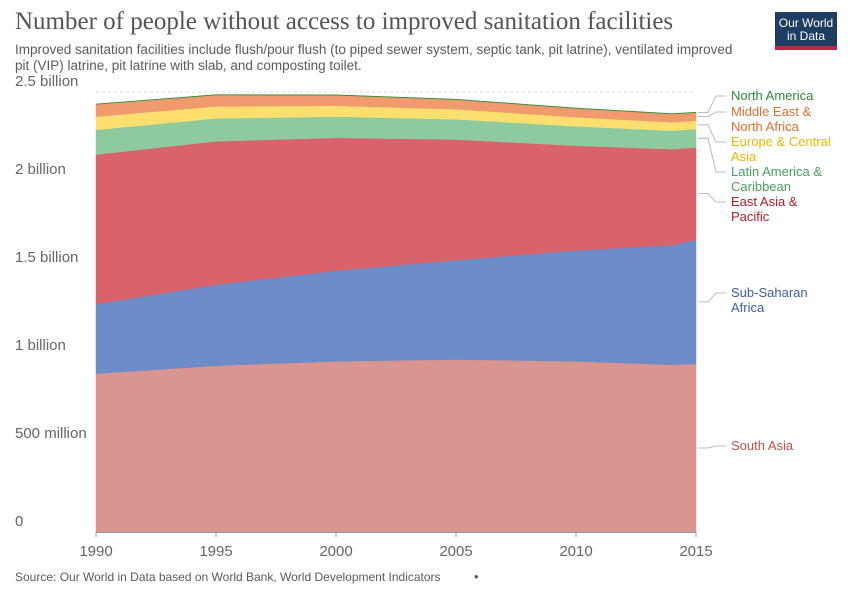 The height and width of the screenshot is (600, 850). Describe the element at coordinates (781, 141) in the screenshot. I see `legend-label-line: Europe & Central` at that location.